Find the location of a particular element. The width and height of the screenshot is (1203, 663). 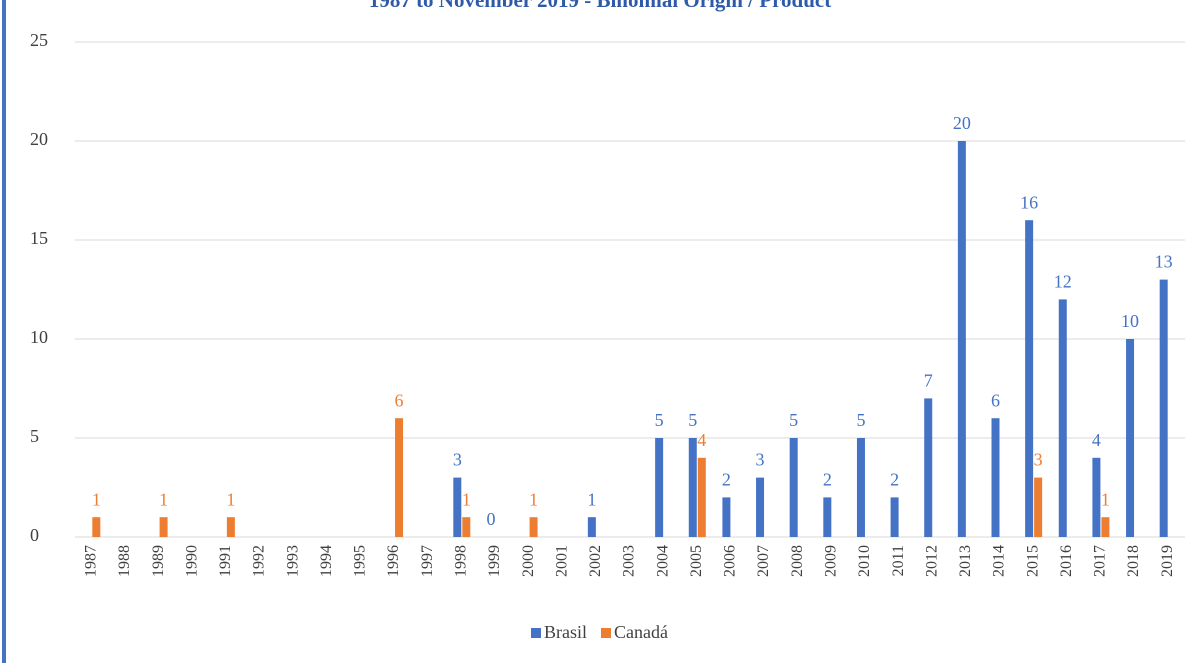

data-label: 7 is located at coordinates (928, 381).